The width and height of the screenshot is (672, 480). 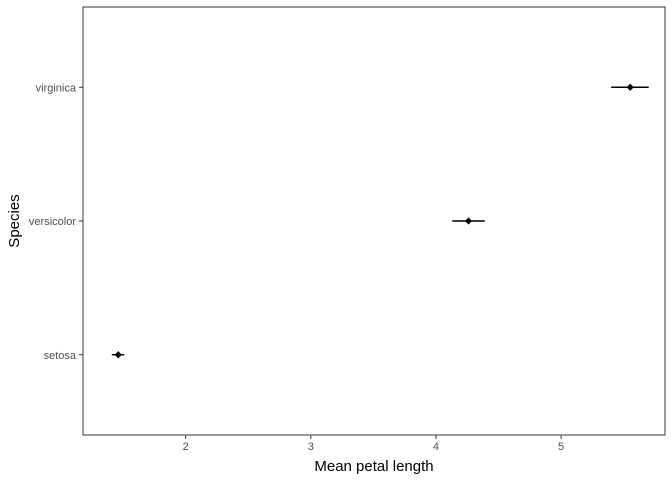 What do you see at coordinates (186, 447) in the screenshot?
I see `x-tick-label: 2` at bounding box center [186, 447].